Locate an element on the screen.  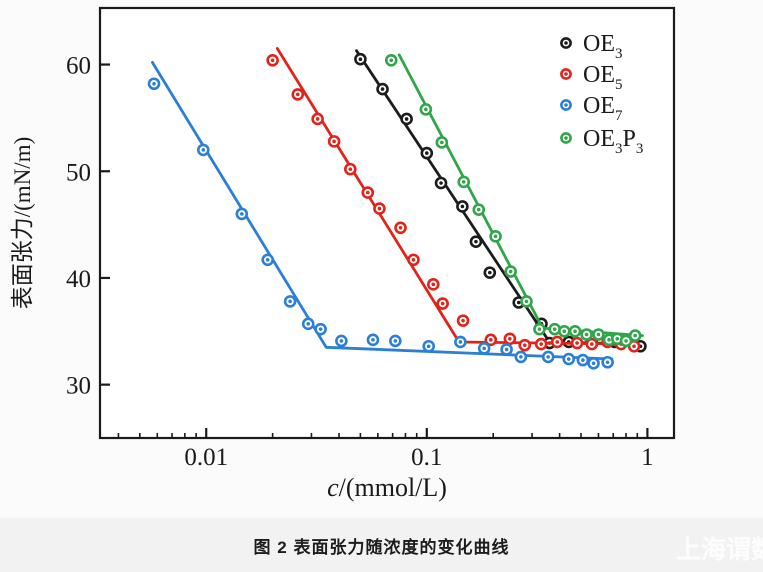
legend-label-OE5: OE5 is located at coordinates (603, 77).